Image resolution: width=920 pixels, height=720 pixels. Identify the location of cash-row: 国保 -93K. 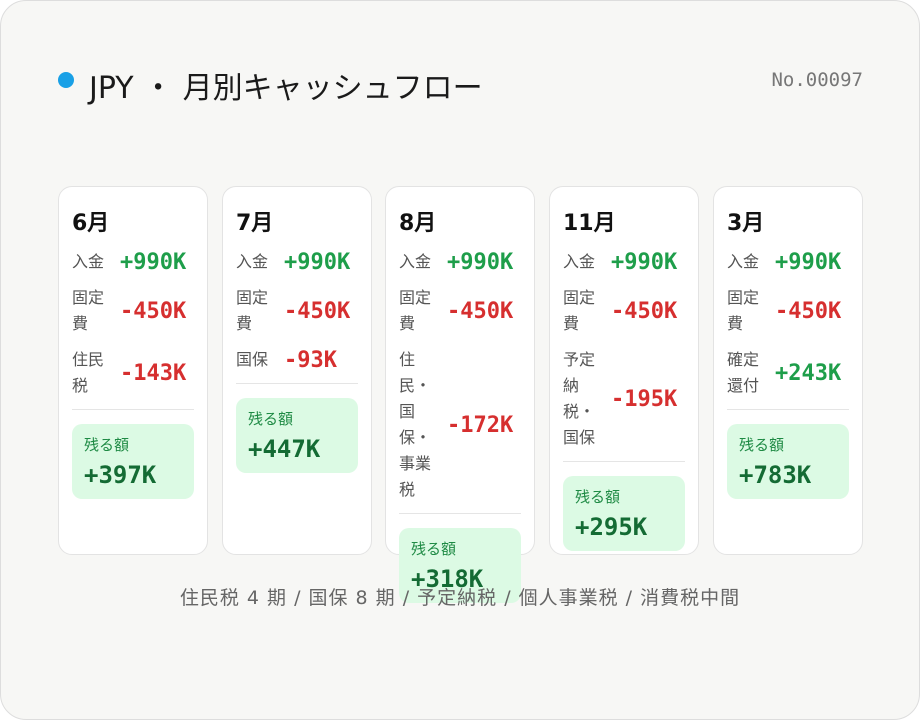
(297, 360).